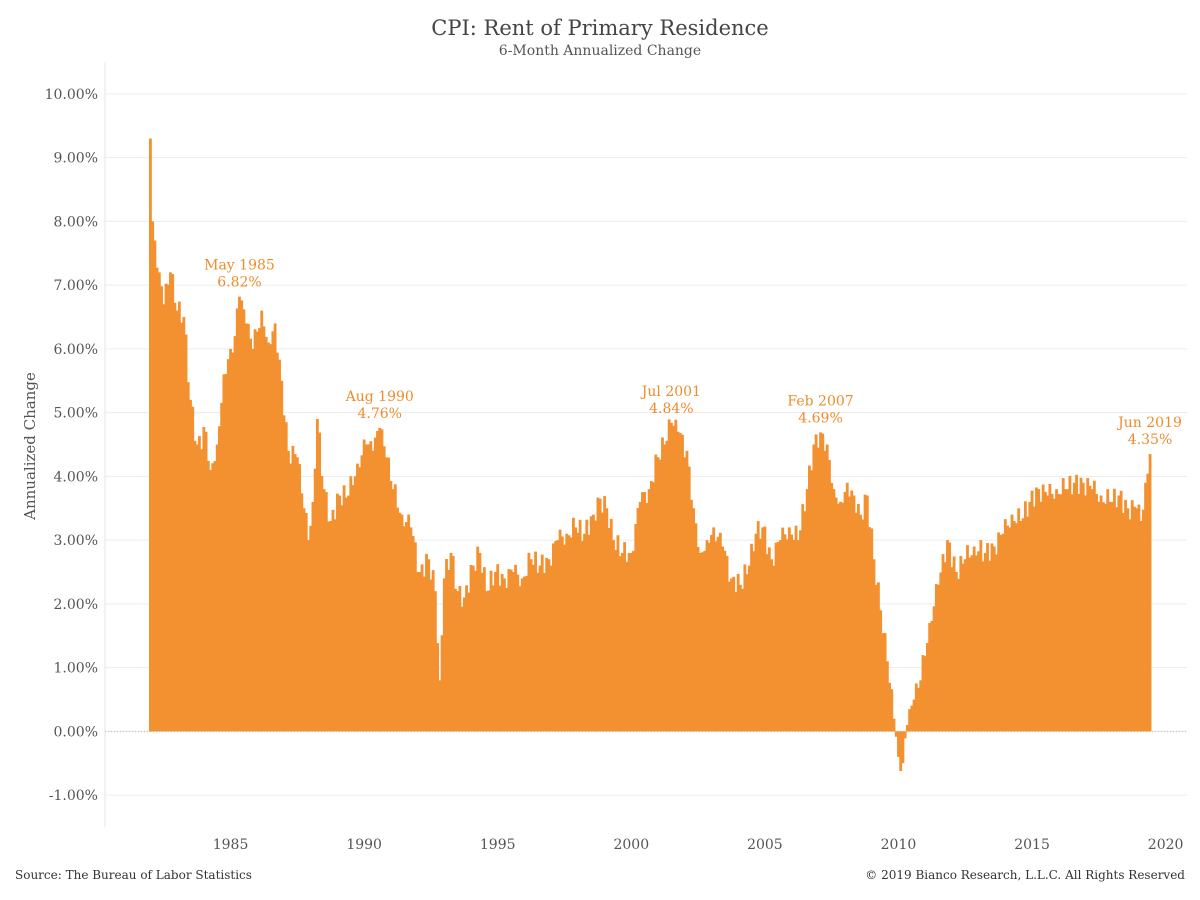 The width and height of the screenshot is (1200, 900). I want to click on chart-title: CPI: Rent of Primary Residence, so click(600, 28).